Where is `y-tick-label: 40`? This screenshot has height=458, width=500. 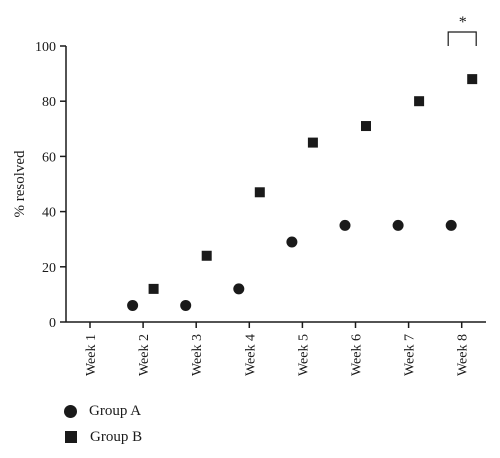
y-tick-label: 40 is located at coordinates (49, 213).